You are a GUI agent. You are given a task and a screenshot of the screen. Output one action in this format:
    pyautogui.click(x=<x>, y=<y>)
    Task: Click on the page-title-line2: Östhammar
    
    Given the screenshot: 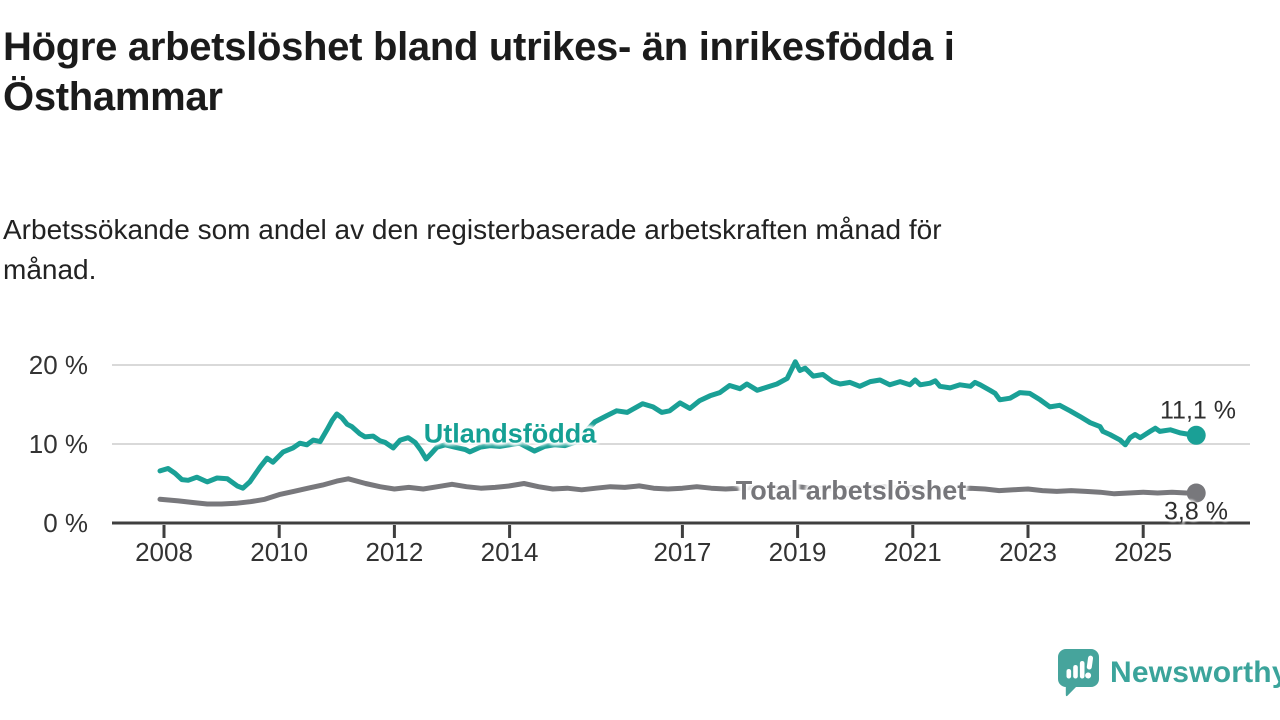 What is the action you would take?
    pyautogui.click(x=113, y=97)
    